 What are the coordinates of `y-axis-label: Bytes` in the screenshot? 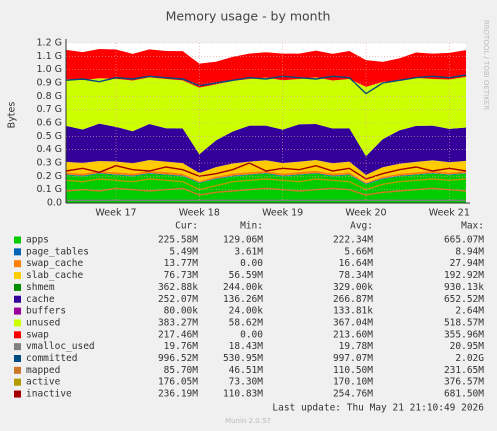 It's located at (12, 115).